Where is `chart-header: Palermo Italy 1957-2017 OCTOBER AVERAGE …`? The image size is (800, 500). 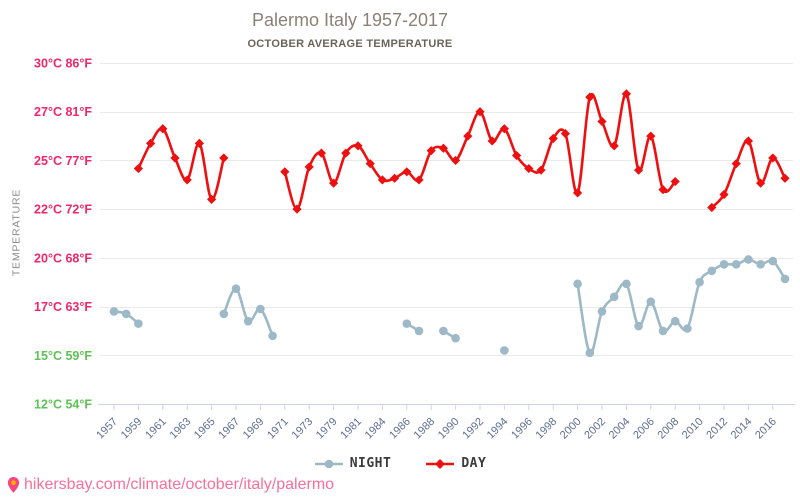
chart-header: Palermo Italy 1957-2017 OCTOBER AVERAGE … is located at coordinates (350, 25).